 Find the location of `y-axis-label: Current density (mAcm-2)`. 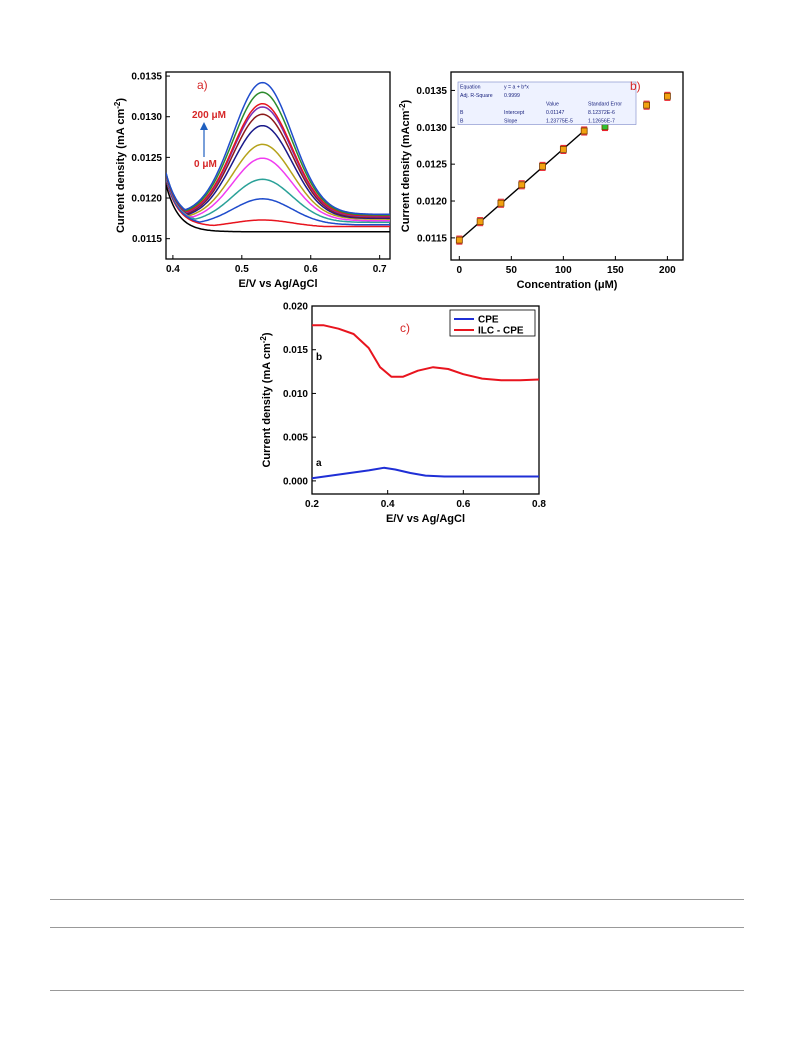

y-axis-label: Current density (mAcm-2) is located at coordinates (405, 165).